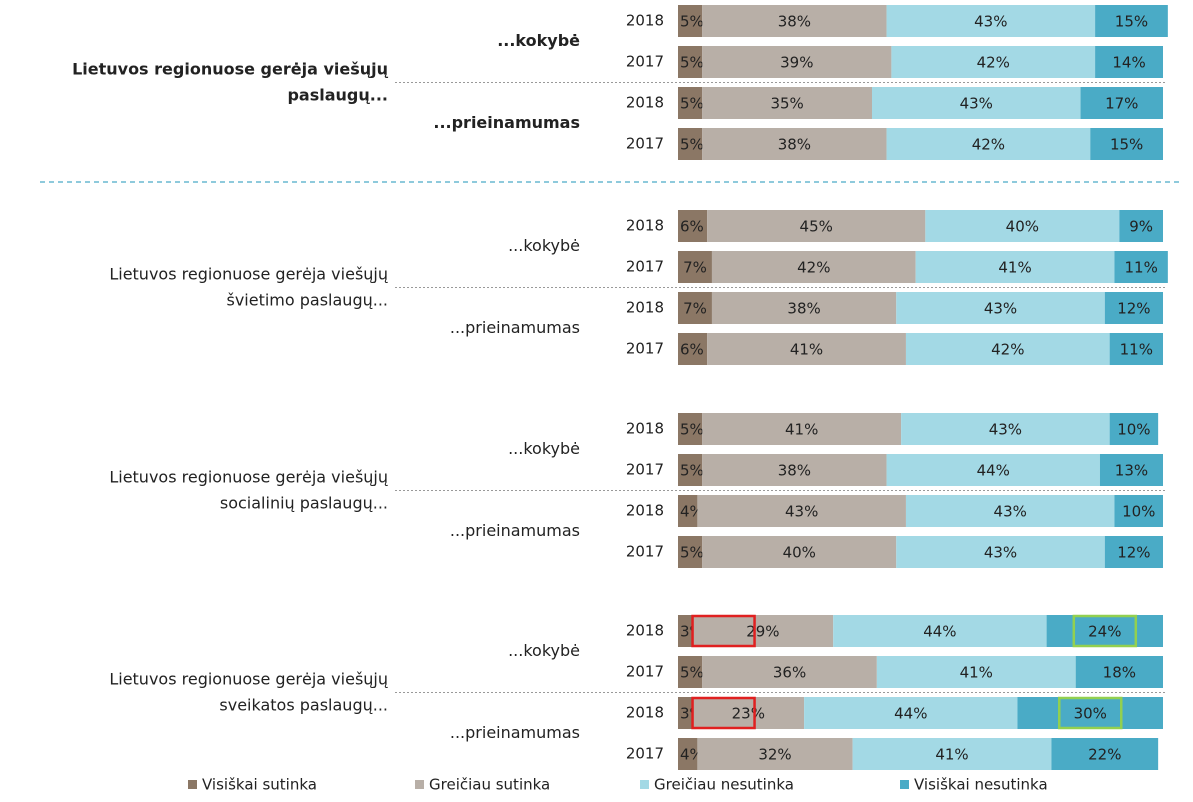 Image resolution: width=1193 pixels, height=802 pixels. I want to click on value-label: 39%, so click(796, 63).